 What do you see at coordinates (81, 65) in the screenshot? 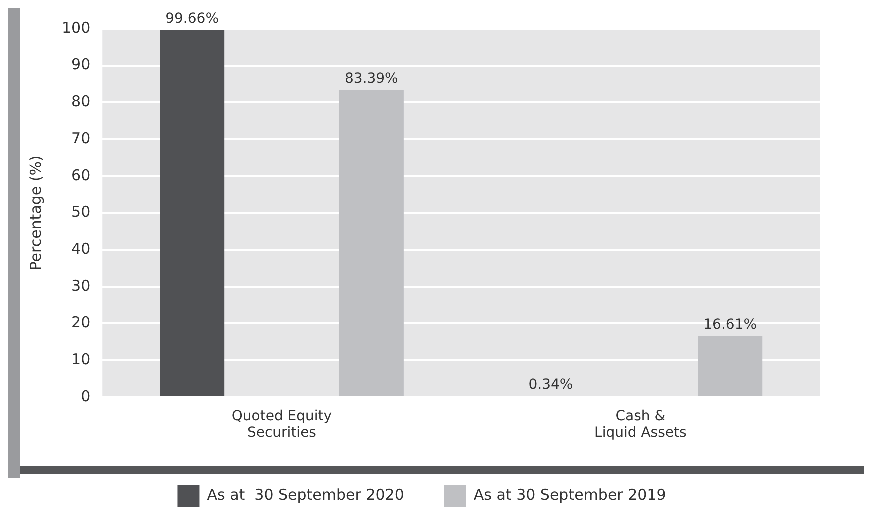
I see `y-tick-label: 90` at bounding box center [81, 65].